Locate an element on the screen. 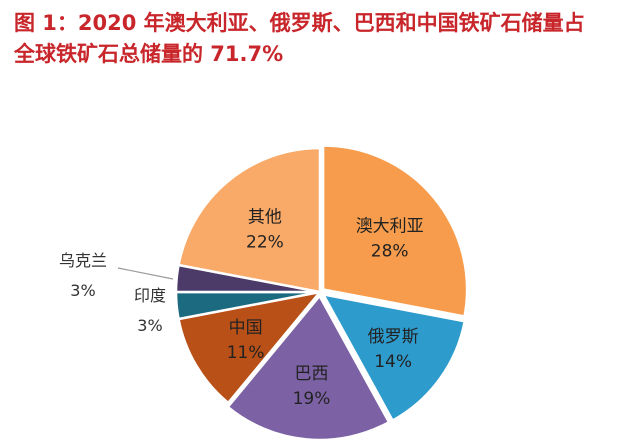  slice-name-label-4: 印度 is located at coordinates (150, 295).